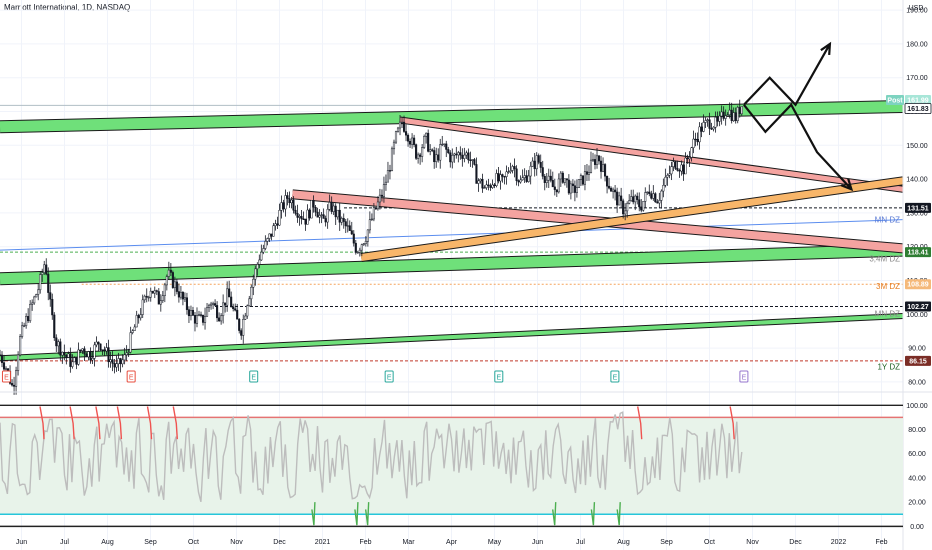 This screenshot has width=932, height=550. What do you see at coordinates (651, 154) in the screenshot?
I see `red-channel` at bounding box center [651, 154].